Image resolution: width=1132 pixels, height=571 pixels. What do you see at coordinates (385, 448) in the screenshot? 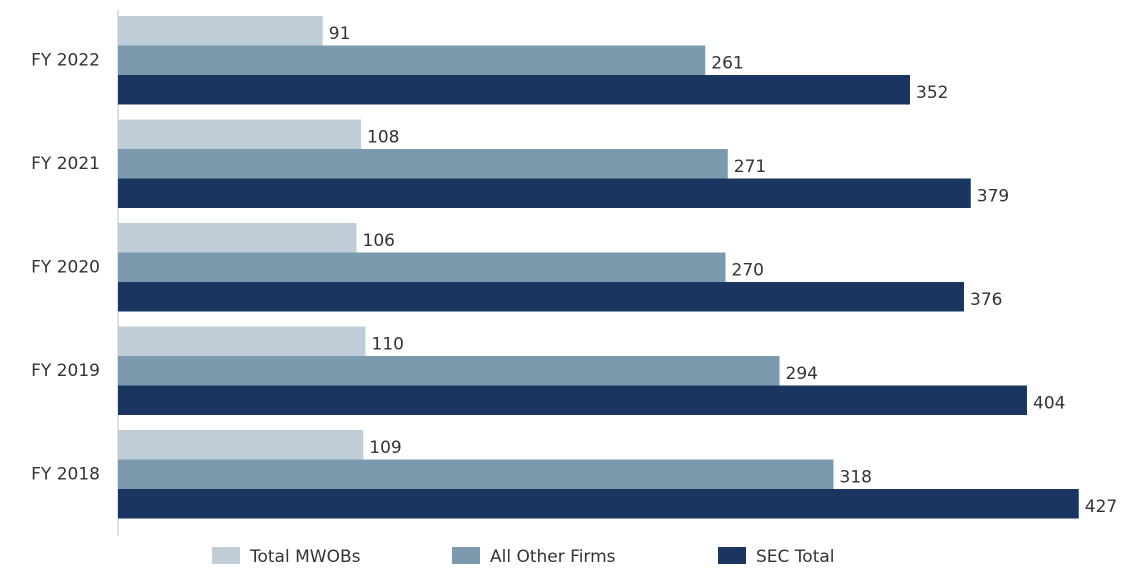
I see `value-label: 109` at bounding box center [385, 448].